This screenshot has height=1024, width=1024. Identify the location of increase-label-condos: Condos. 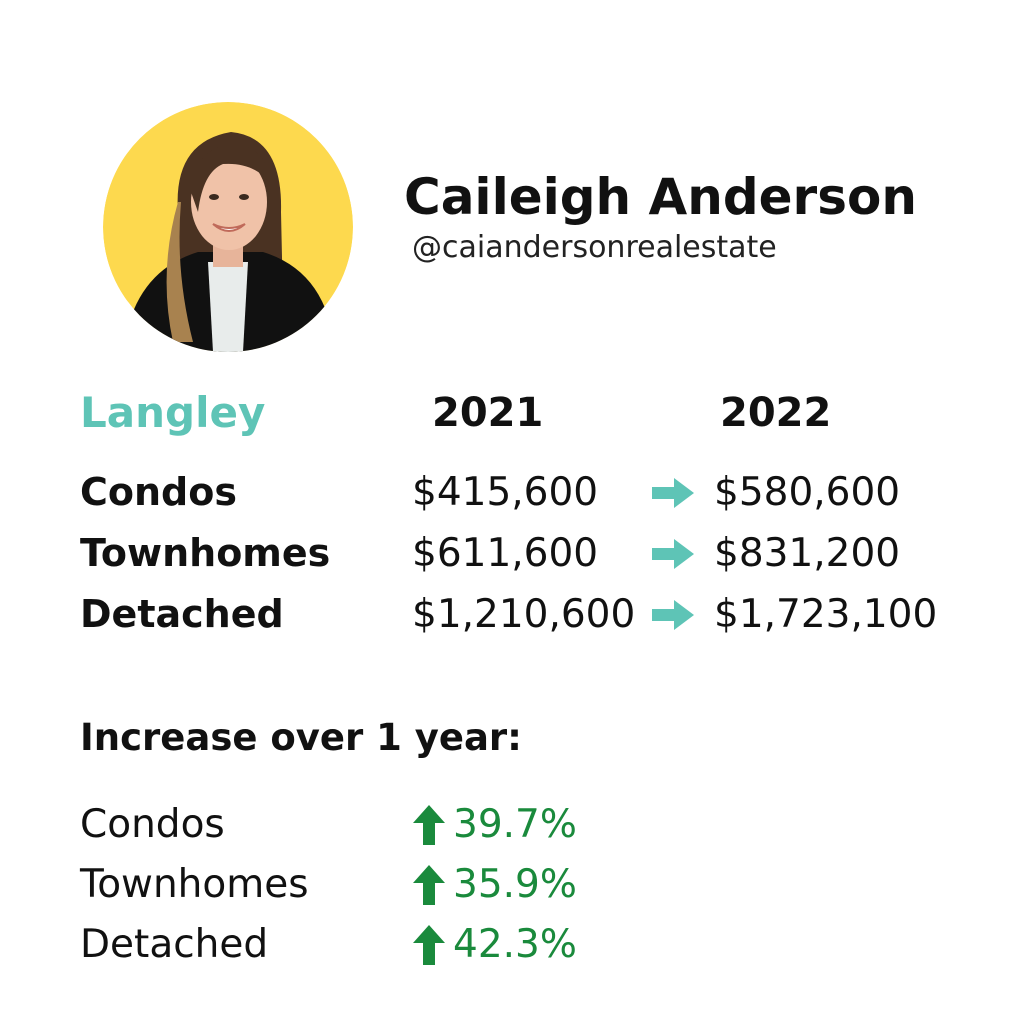
(152, 824).